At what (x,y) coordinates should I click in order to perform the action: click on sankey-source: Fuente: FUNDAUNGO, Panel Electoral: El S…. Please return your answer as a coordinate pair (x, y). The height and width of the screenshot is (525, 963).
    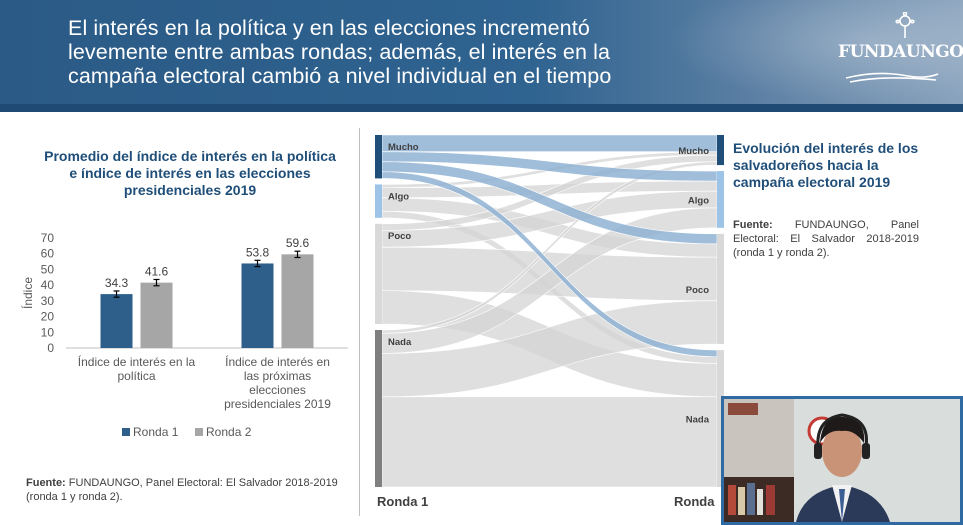
    Looking at the image, I should click on (826, 239).